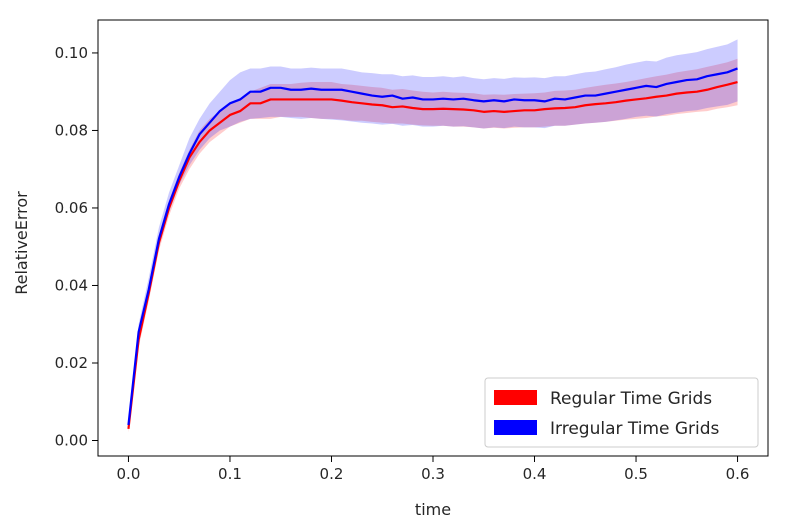 This screenshot has width=796, height=532. What do you see at coordinates (71, 363) in the screenshot?
I see `y-tick-label: 0.02` at bounding box center [71, 363].